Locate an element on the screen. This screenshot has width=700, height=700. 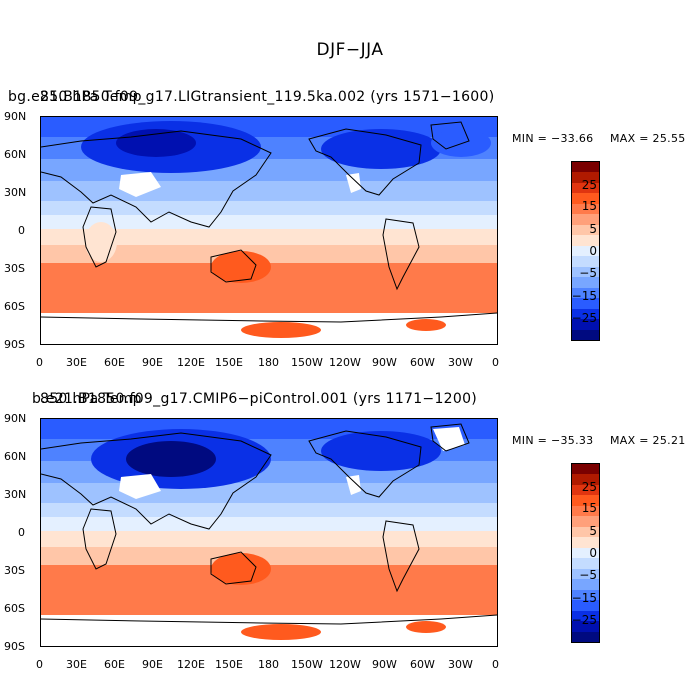
panel-2-colorbar-label: 15 is located at coordinates (589, 508).